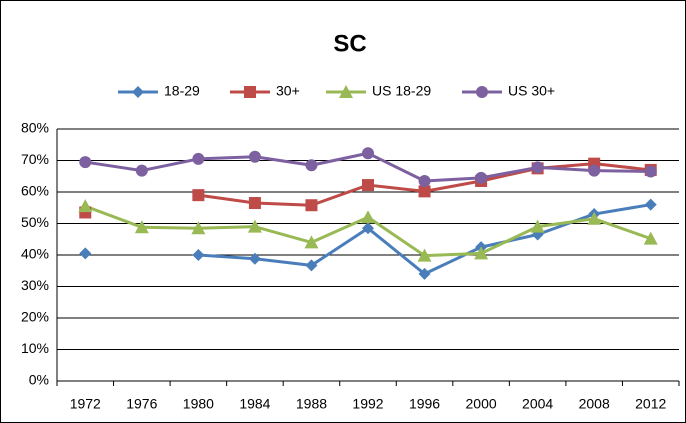 The width and height of the screenshot is (686, 423). What do you see at coordinates (367, 404) in the screenshot?
I see `x-tick-label: 1992` at bounding box center [367, 404].